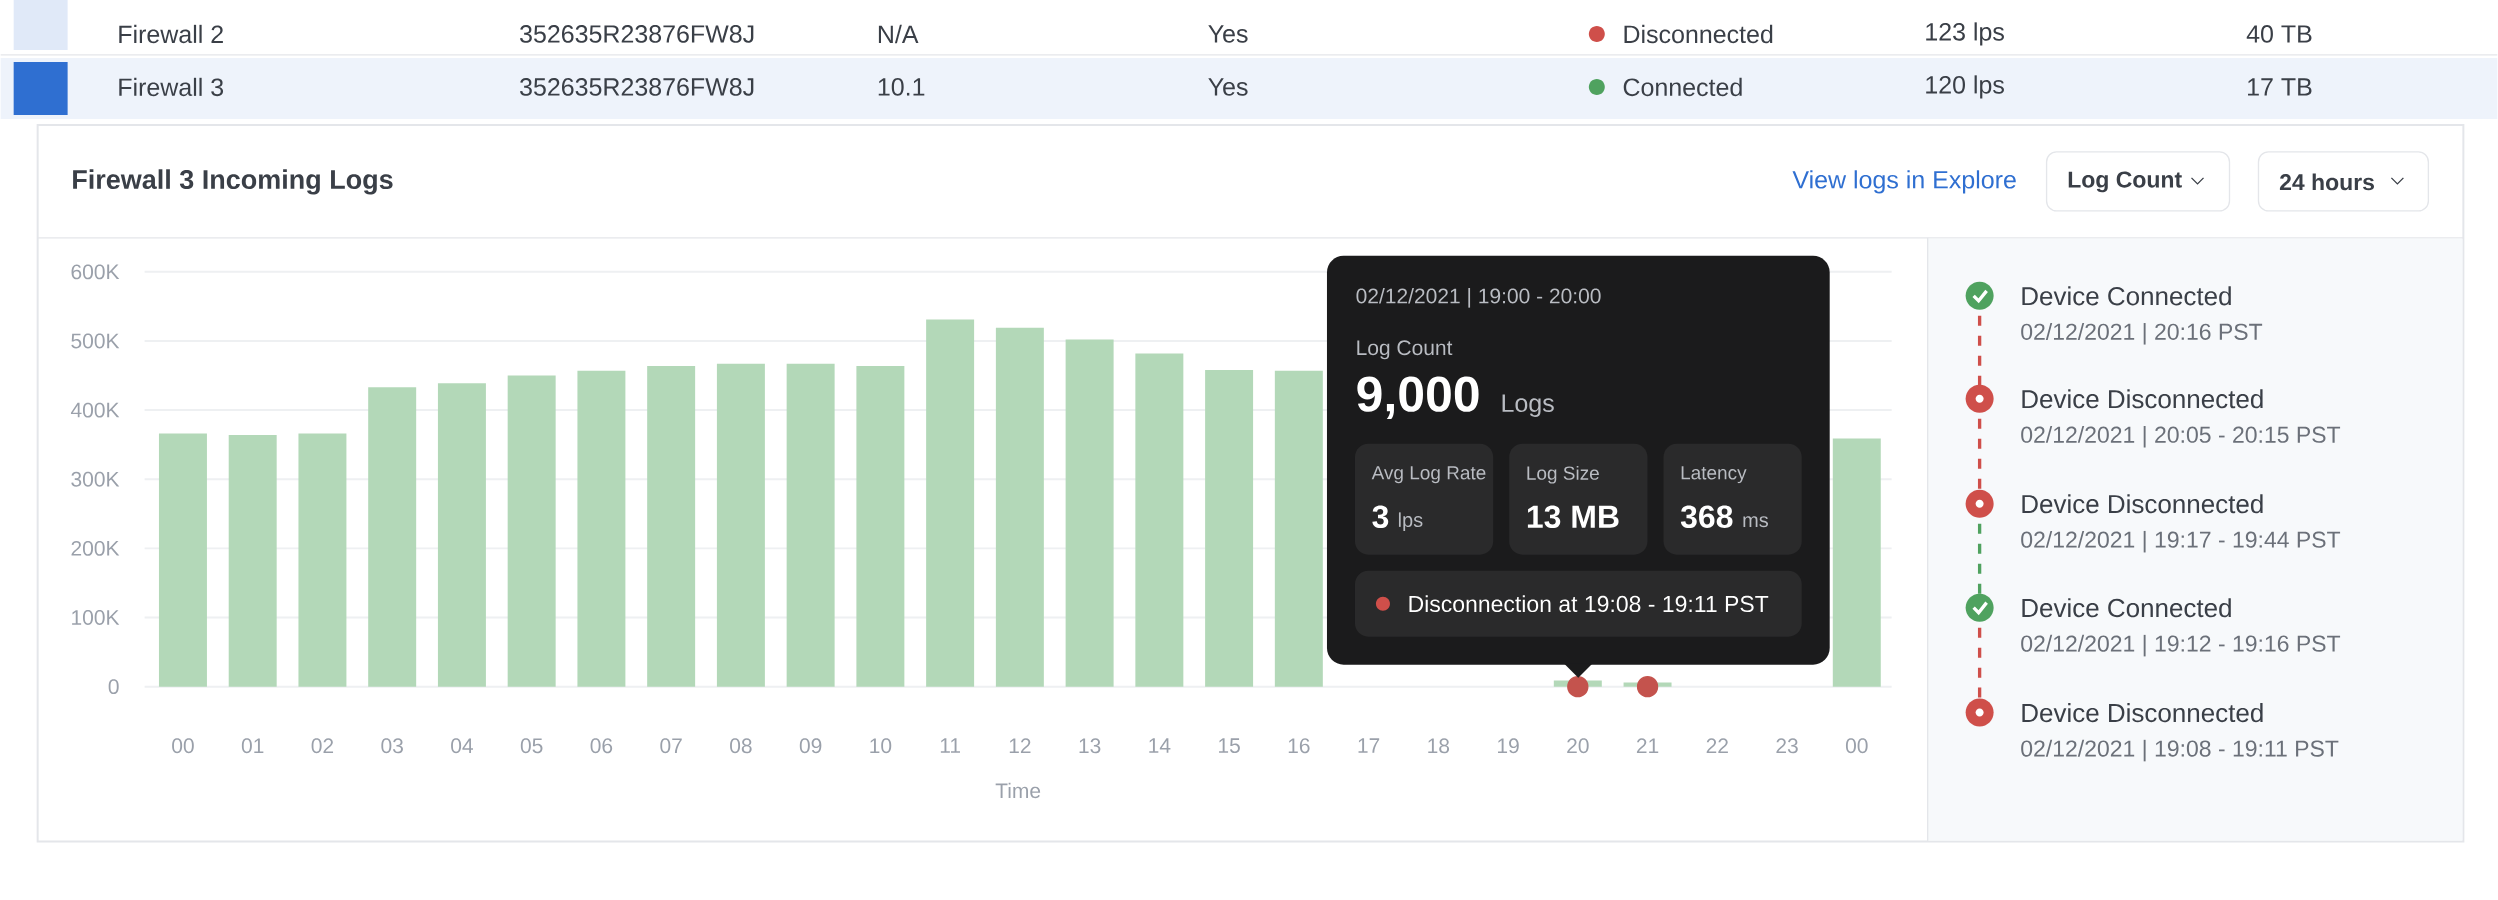  What do you see at coordinates (1369, 746) in the screenshot?
I see `x-tick-label: 17` at bounding box center [1369, 746].